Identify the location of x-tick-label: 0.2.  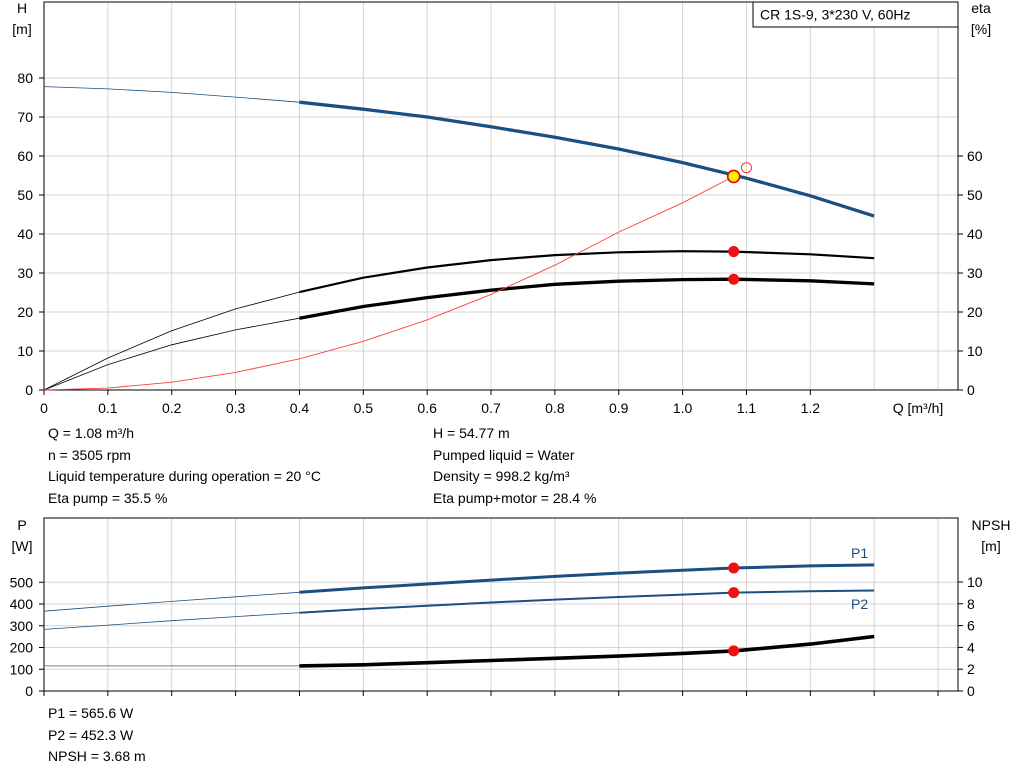
(172, 408).